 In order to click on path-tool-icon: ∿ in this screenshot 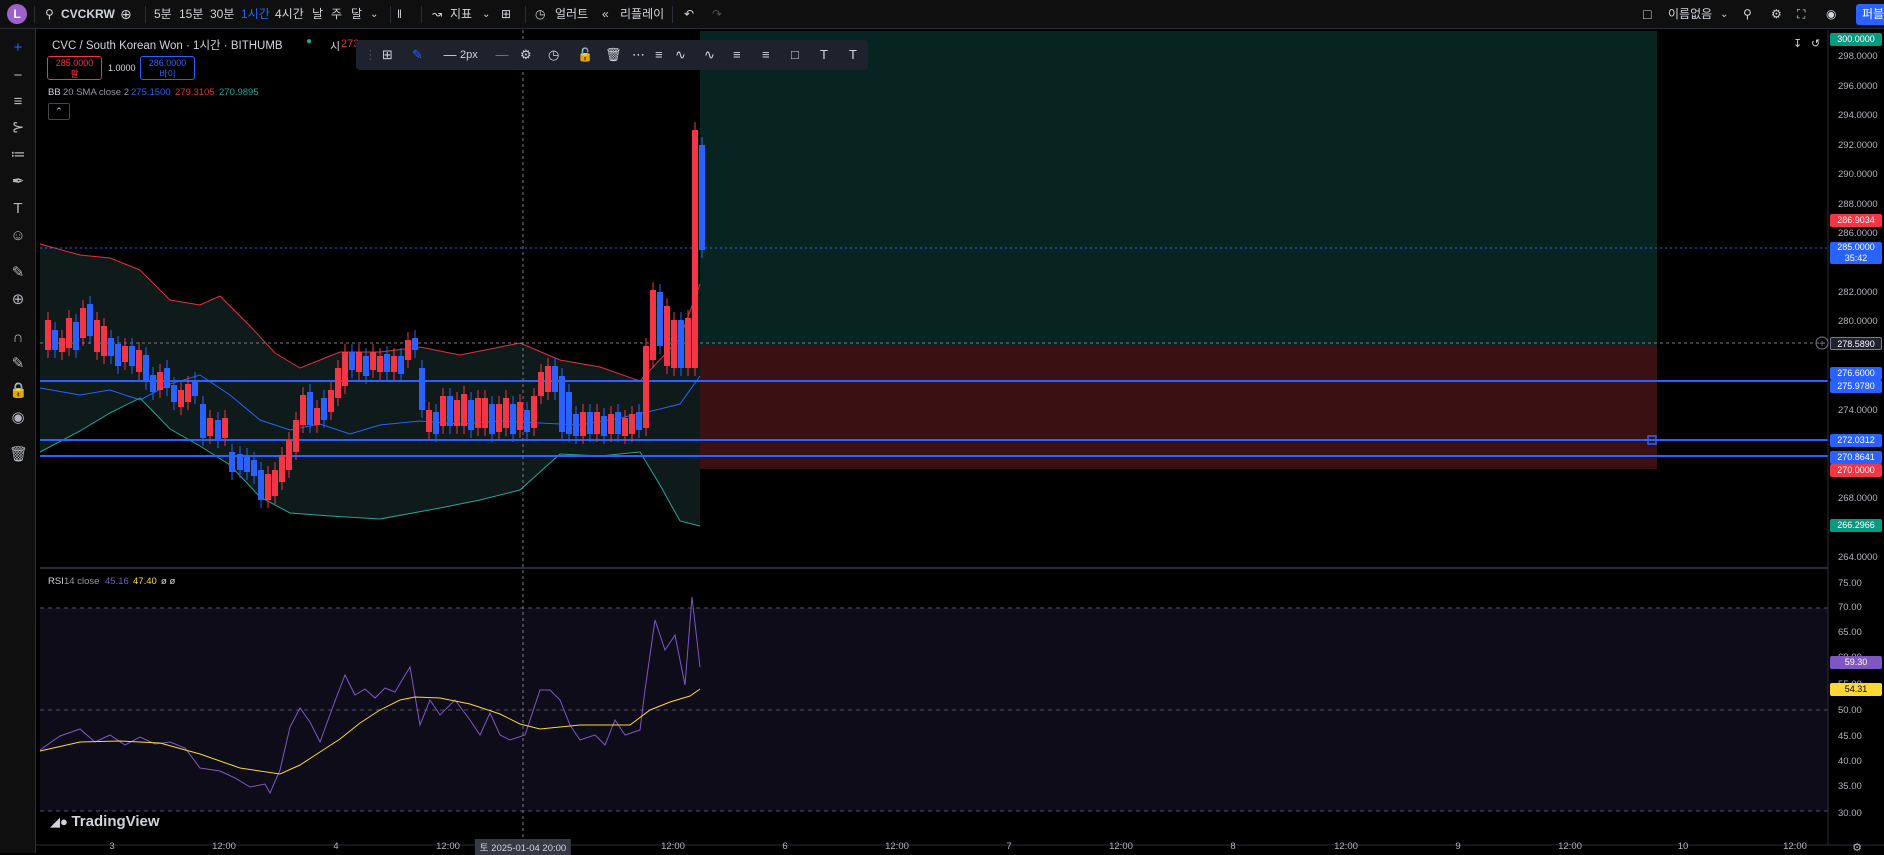, I will do `click(709, 54)`.